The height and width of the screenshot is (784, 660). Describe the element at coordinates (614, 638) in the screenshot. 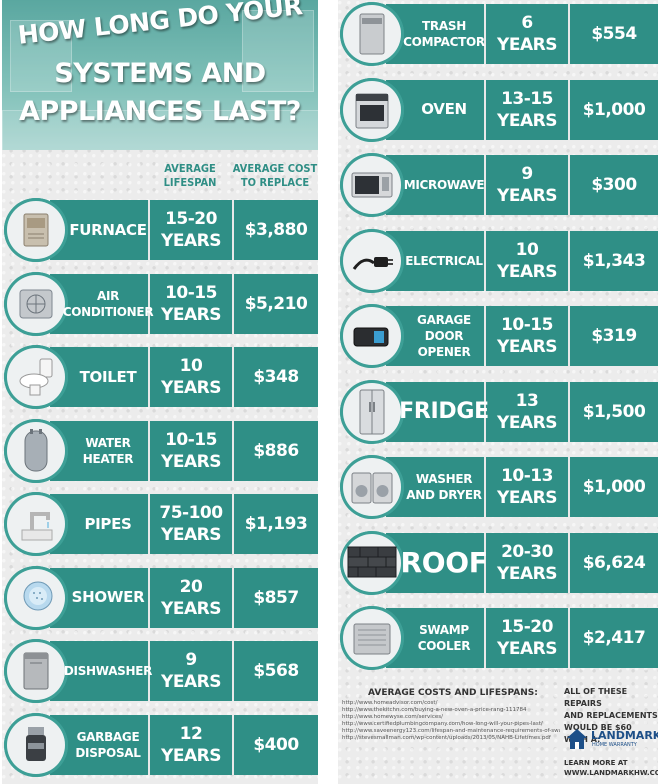

I see `item-cost: $2,417` at that location.